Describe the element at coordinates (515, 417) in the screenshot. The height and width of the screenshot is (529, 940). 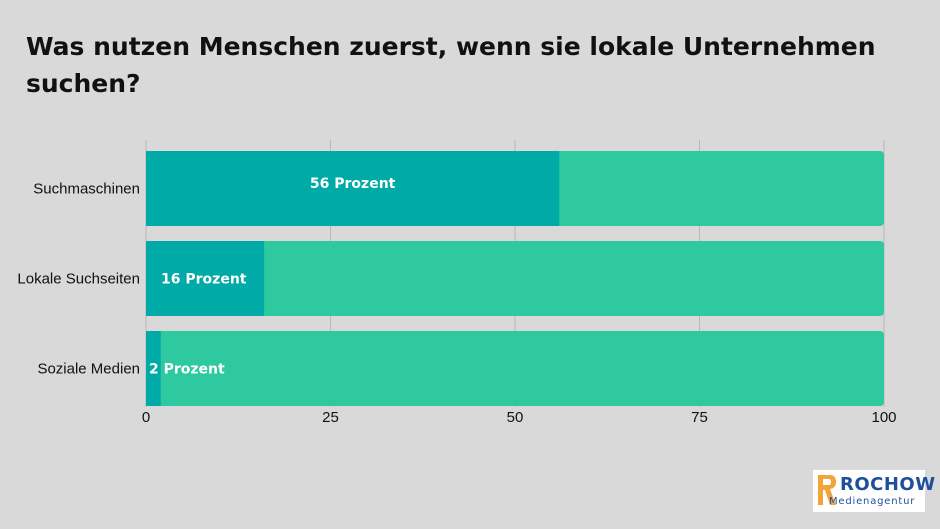
I see `x-tick-label-50: 50` at that location.